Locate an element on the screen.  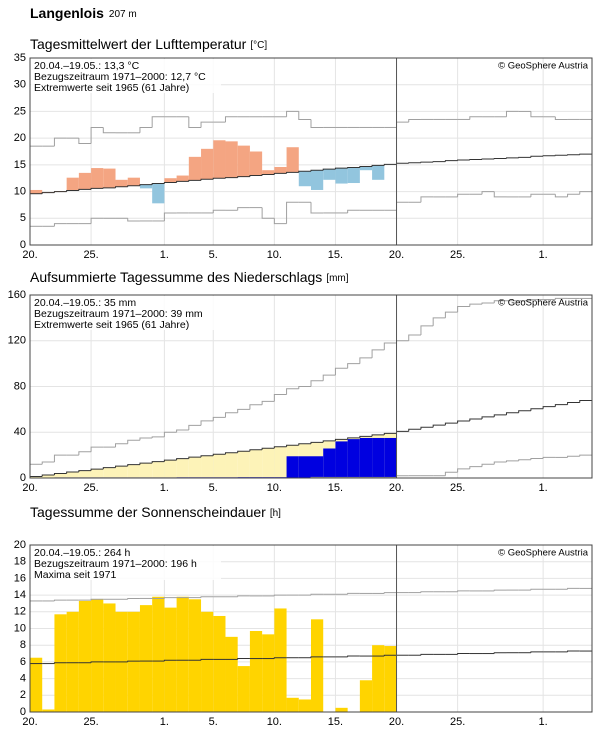
title-unit: [°C] is located at coordinates (258, 45).